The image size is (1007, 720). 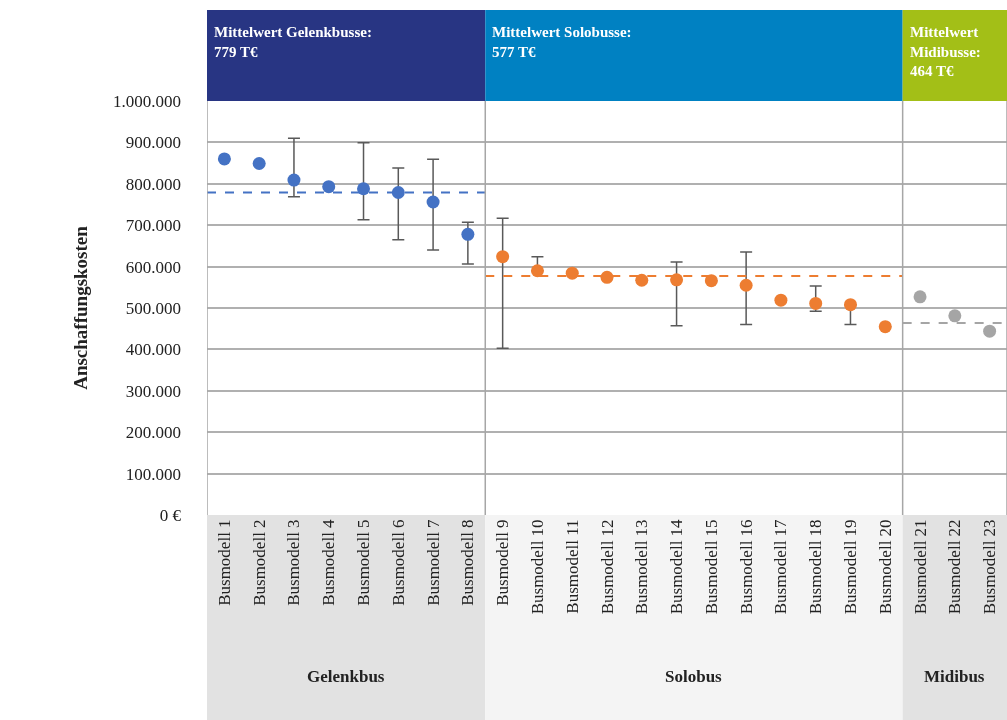 What do you see at coordinates (80, 307) in the screenshot?
I see `y-axis-title: Anschaffungskosten` at bounding box center [80, 307].